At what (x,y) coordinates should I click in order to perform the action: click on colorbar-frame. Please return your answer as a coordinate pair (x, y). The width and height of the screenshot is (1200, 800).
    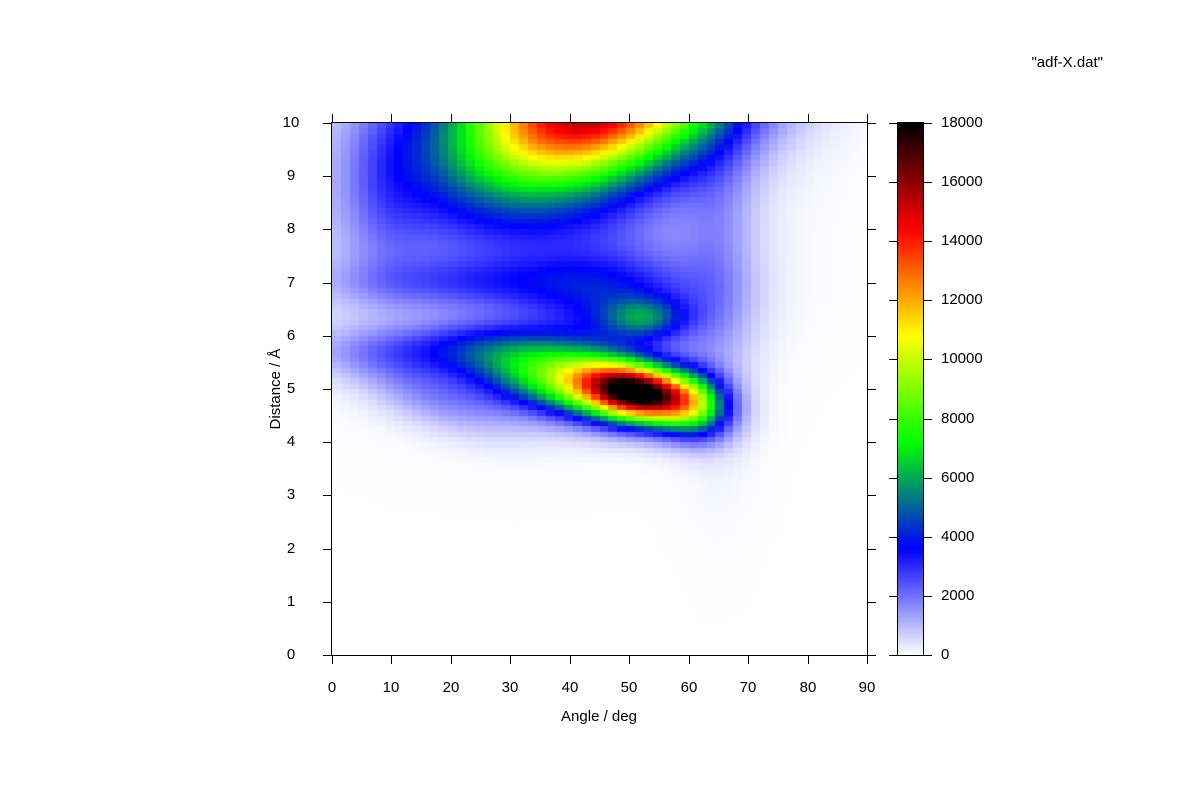
    Looking at the image, I should click on (910, 389).